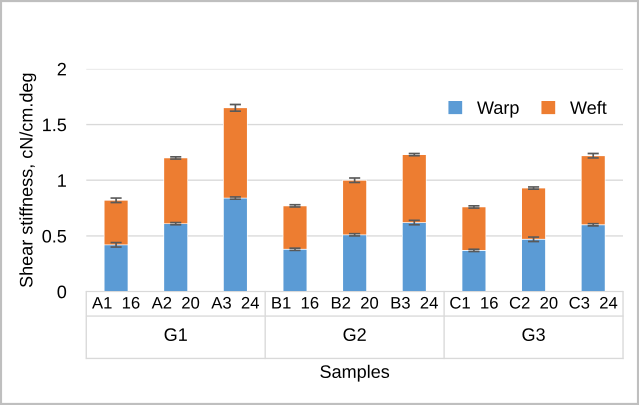 This screenshot has width=639, height=405. I want to click on x-axis-title: Samples, so click(355, 373).